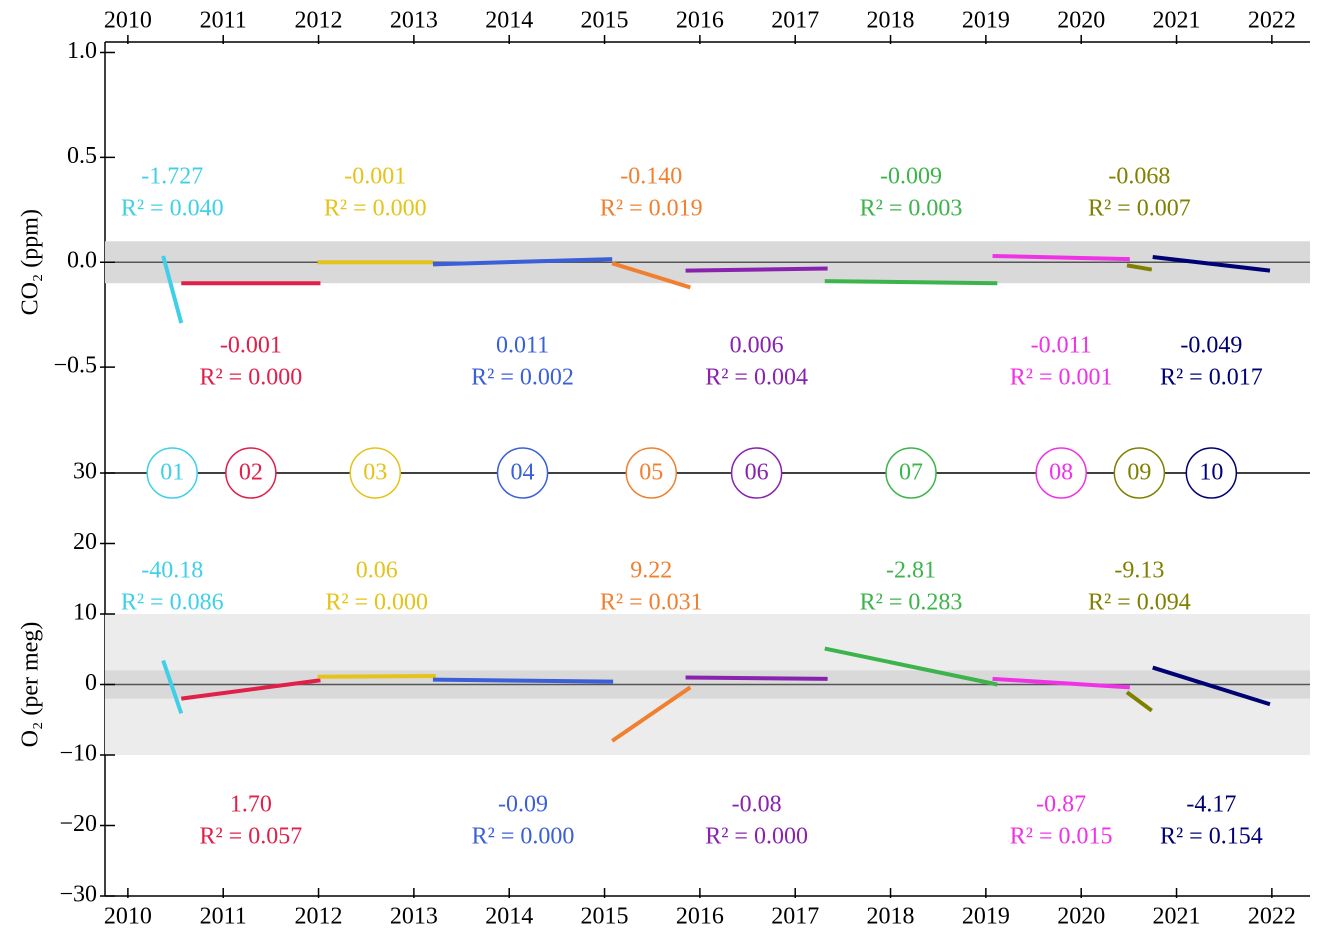 This screenshot has width=1322, height=931. I want to click on x-tick-label-top: 2011, so click(223, 21).